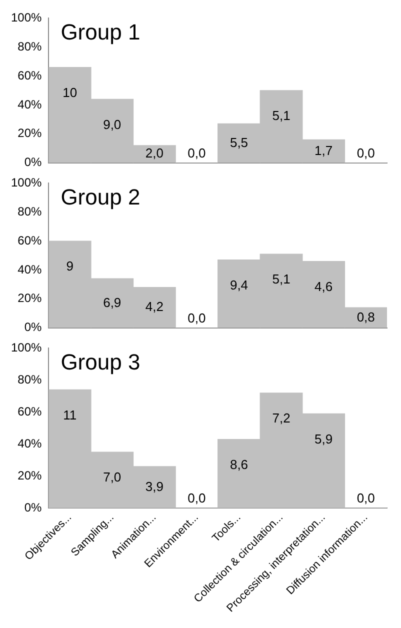 The image size is (401, 628). Describe the element at coordinates (281, 418) in the screenshot. I see `annotation: 7,2` at that location.